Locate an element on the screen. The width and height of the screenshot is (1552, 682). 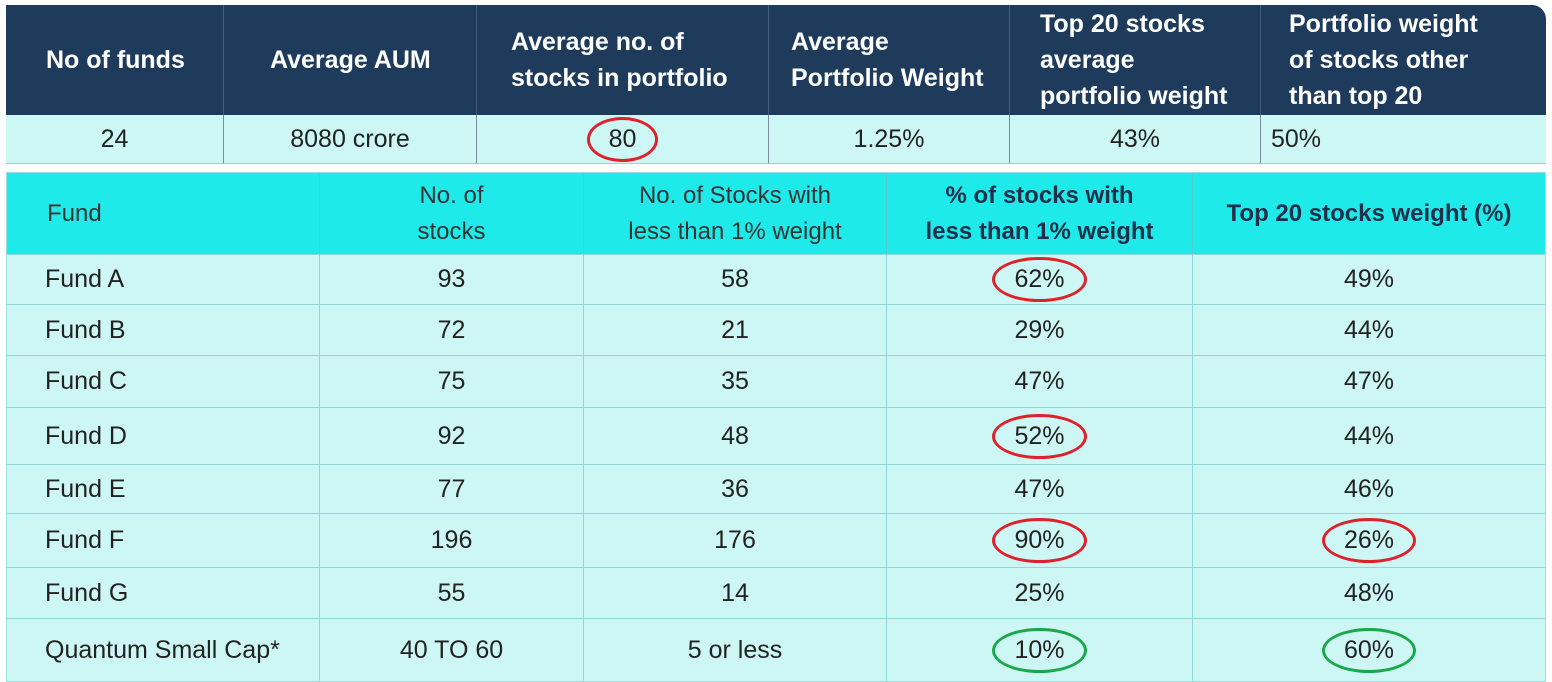
table-row: Fund D 92 48 52% 44% is located at coordinates (776, 435).